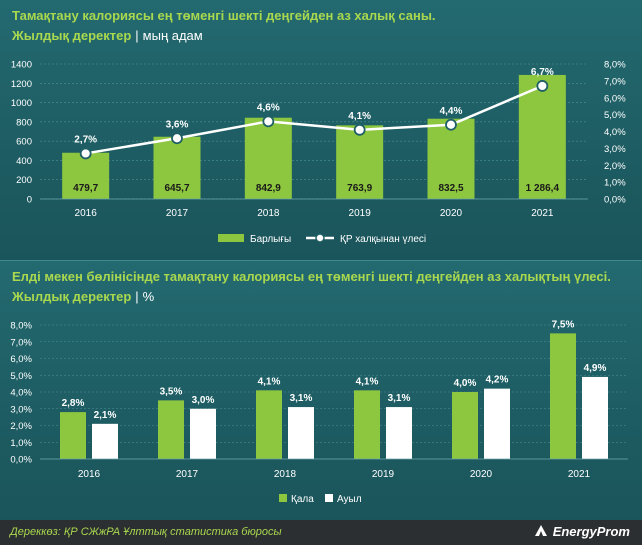 The image size is (642, 545). I want to click on chart1-unit: мың адам, so click(172, 35).